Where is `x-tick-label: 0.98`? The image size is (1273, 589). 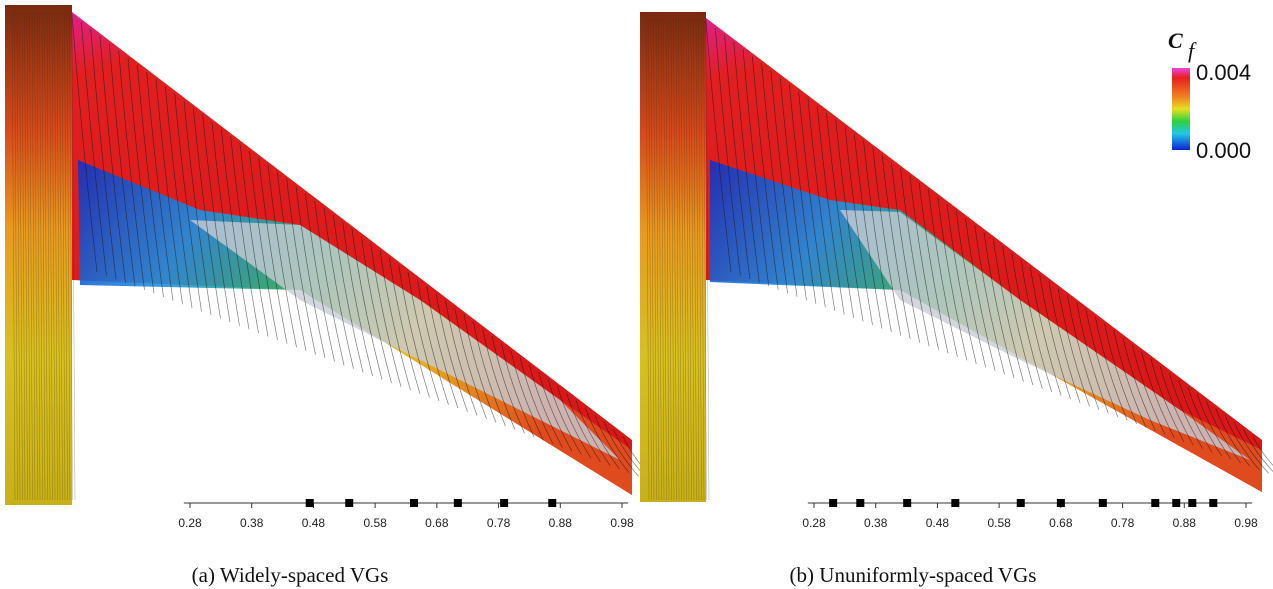
x-tick-label: 0.98 is located at coordinates (622, 523).